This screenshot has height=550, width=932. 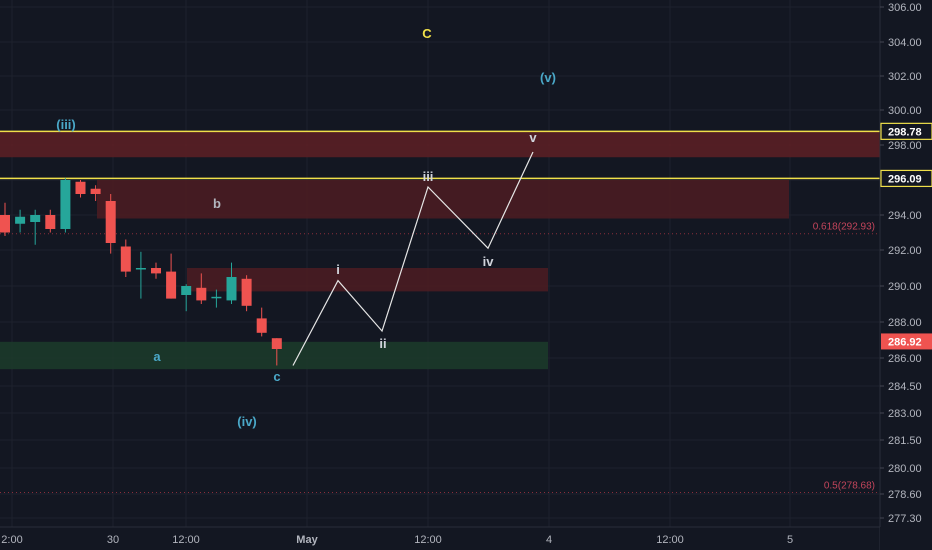 I want to click on price-badge-1: 296.09, so click(x=906, y=178).